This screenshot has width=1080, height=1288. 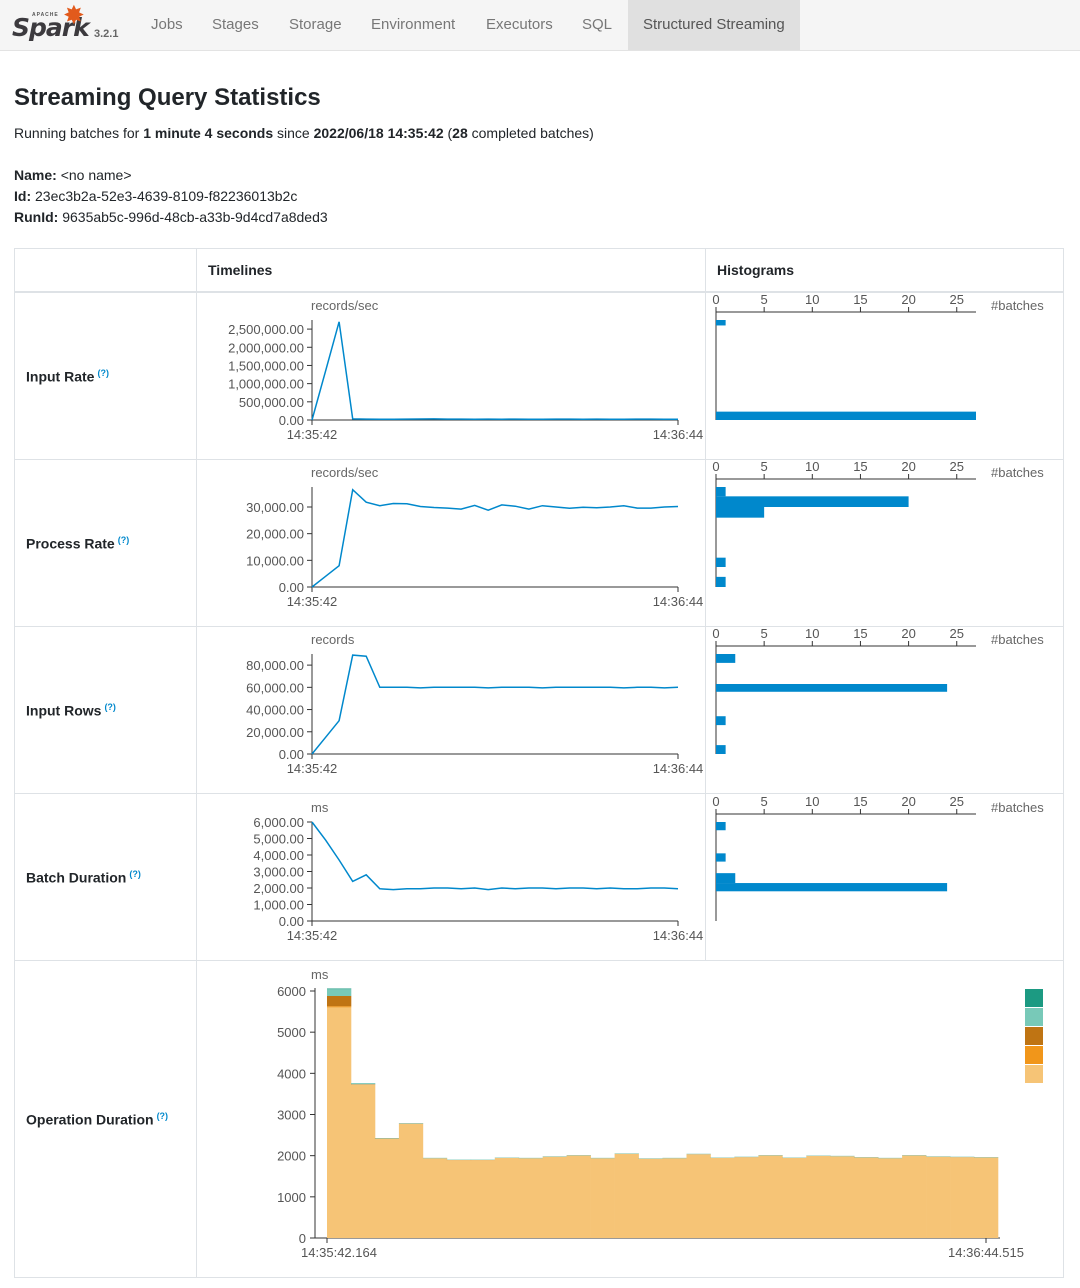 I want to click on row-label-input-rate: Input Rate (?), so click(x=67, y=376).